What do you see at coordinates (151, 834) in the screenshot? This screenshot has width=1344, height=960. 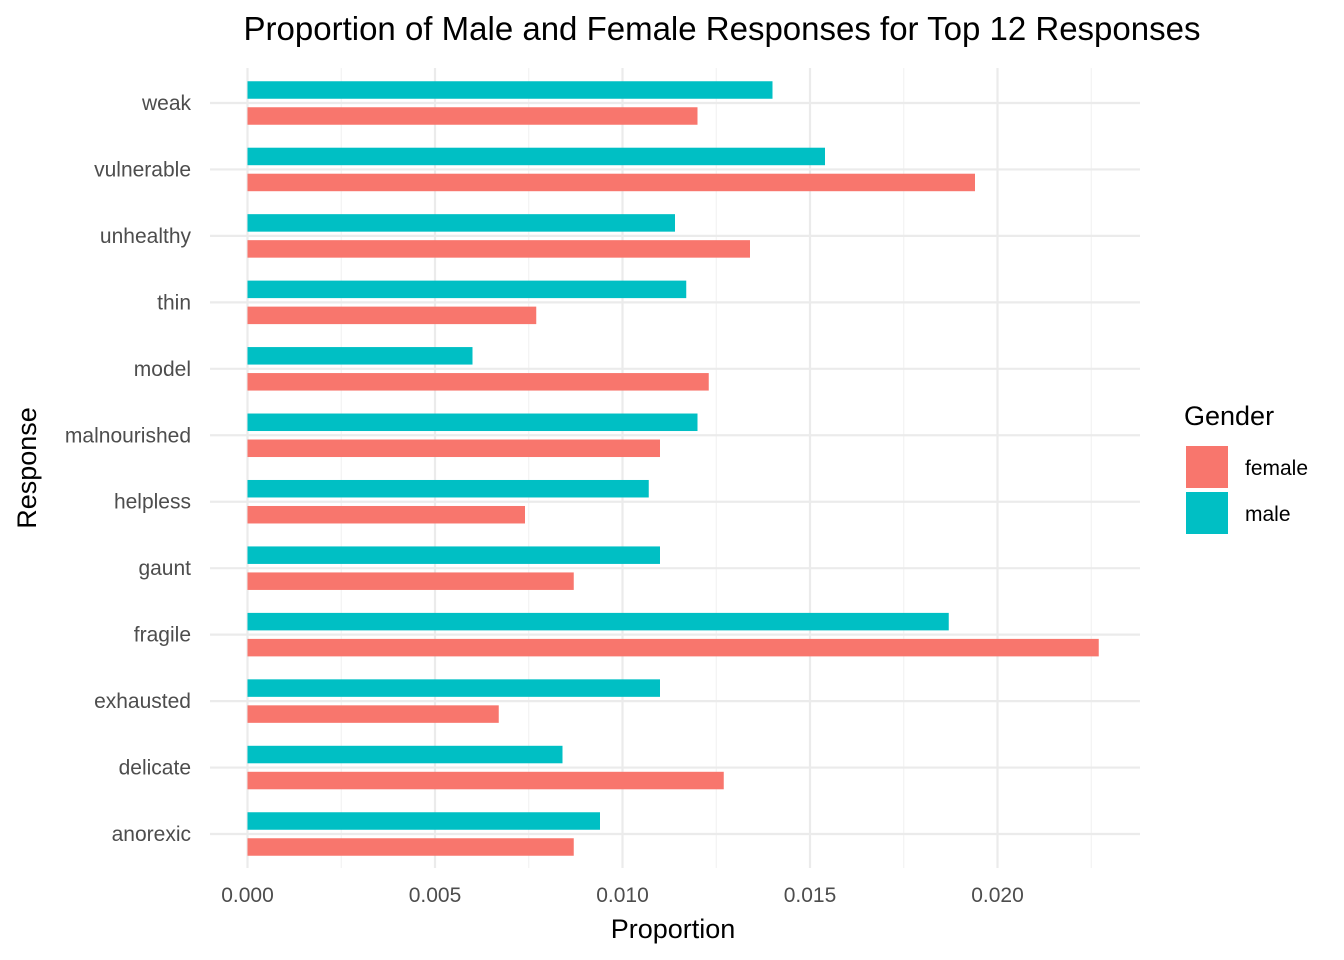 I see `y-tick-label-anorexic: anorexic` at bounding box center [151, 834].